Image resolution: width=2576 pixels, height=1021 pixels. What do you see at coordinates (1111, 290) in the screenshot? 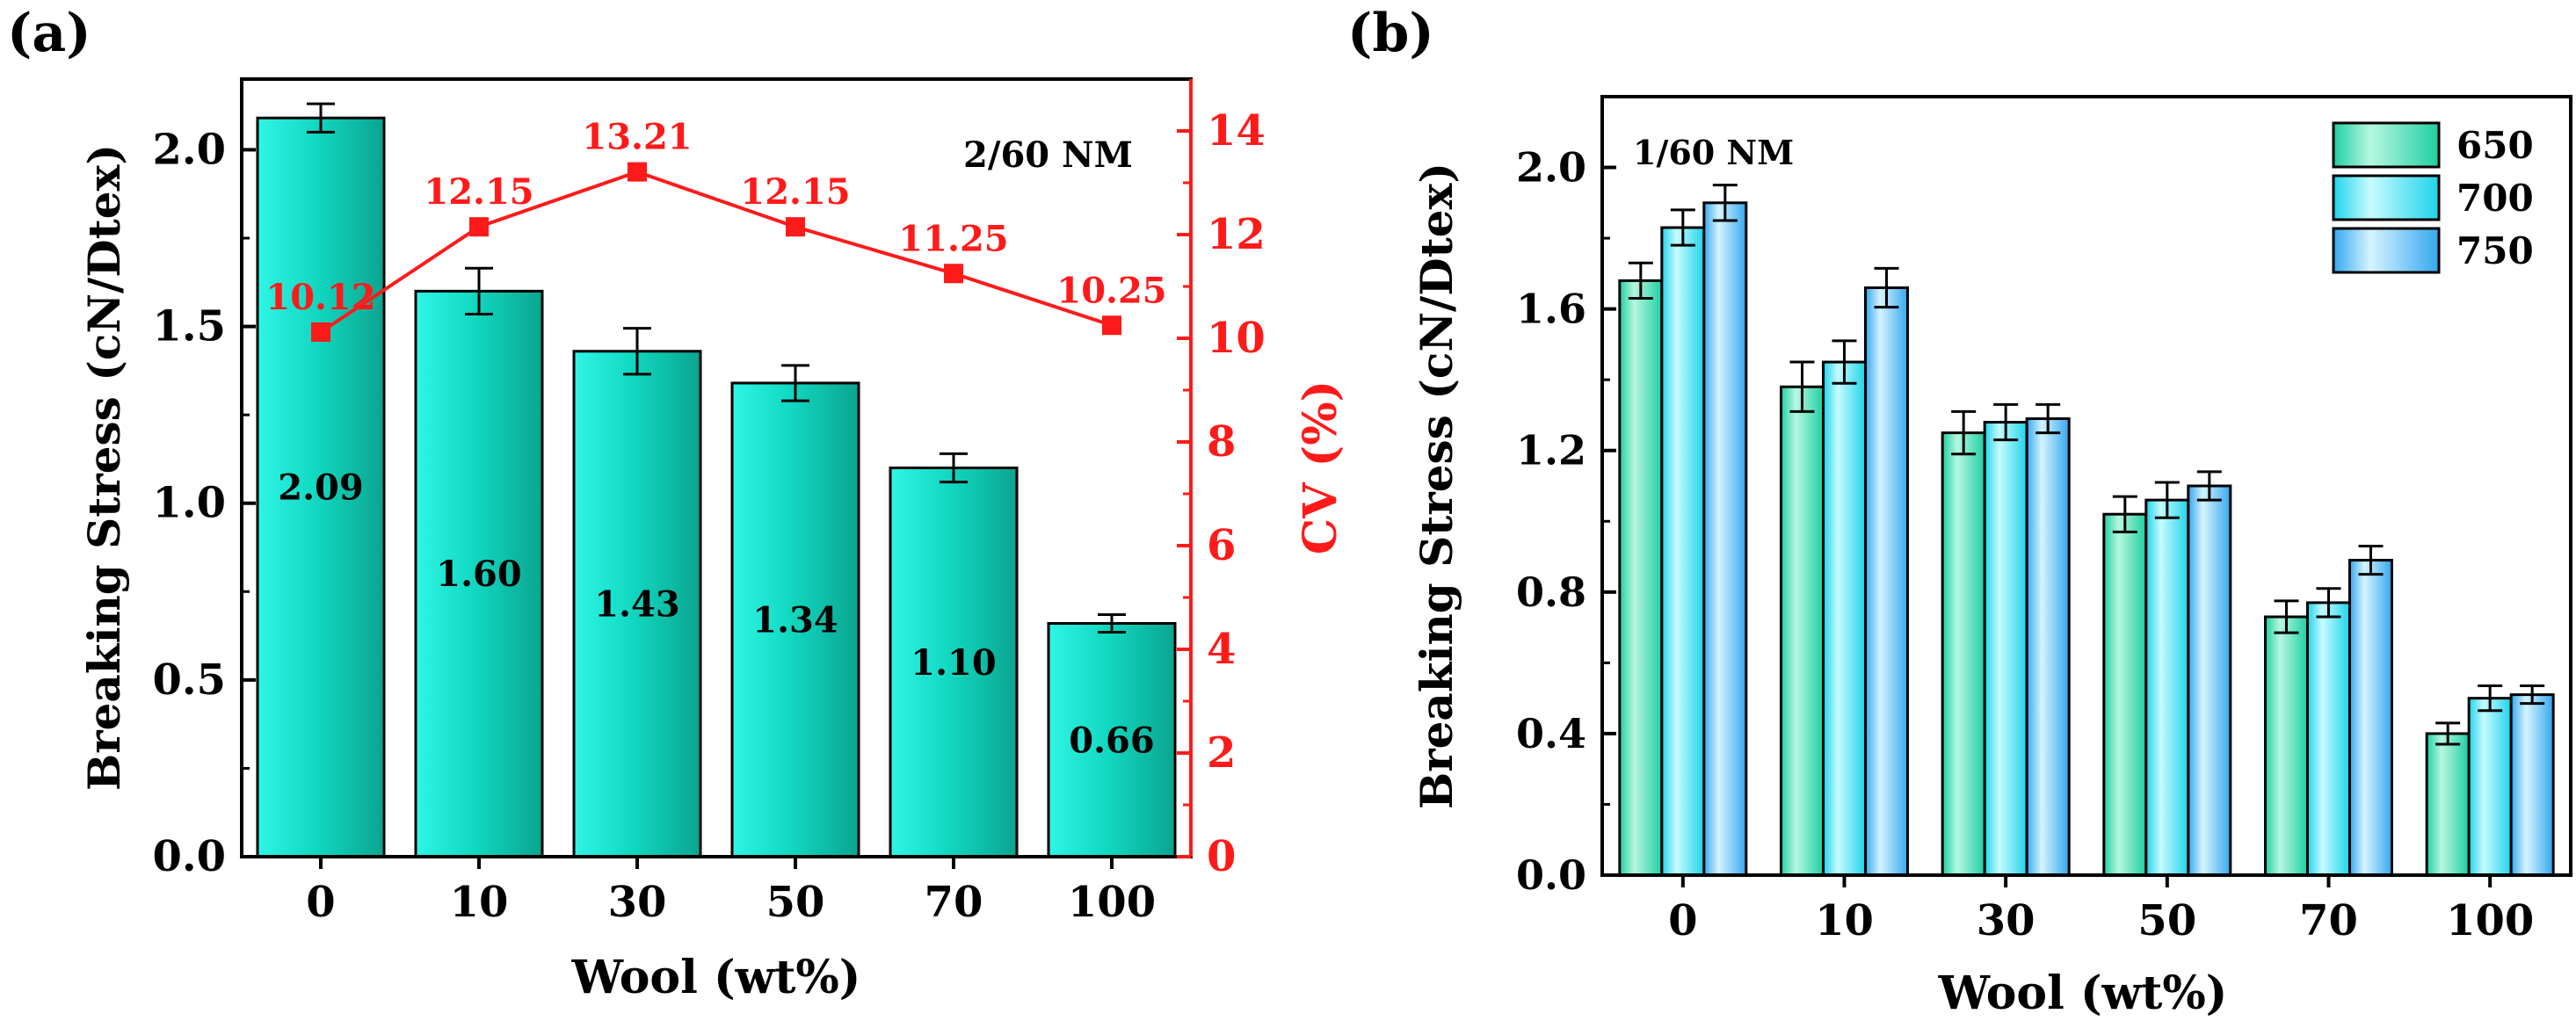
I see `cv-value-label-100: 10.25` at bounding box center [1111, 290].